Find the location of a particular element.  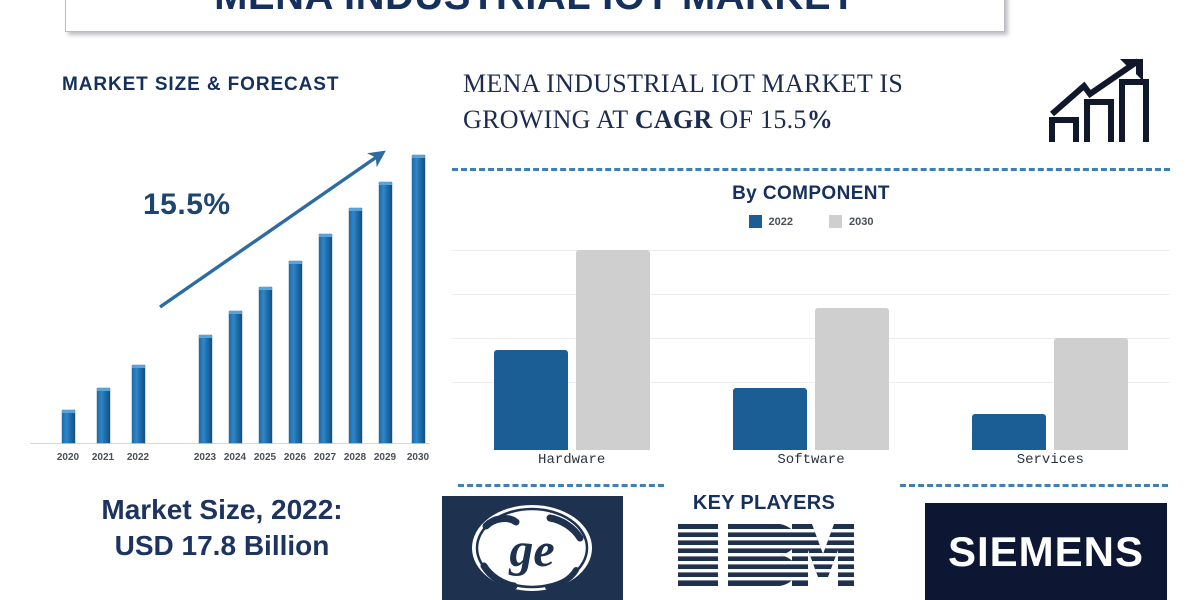

key-players-label: KEY PLAYERS is located at coordinates (764, 503).